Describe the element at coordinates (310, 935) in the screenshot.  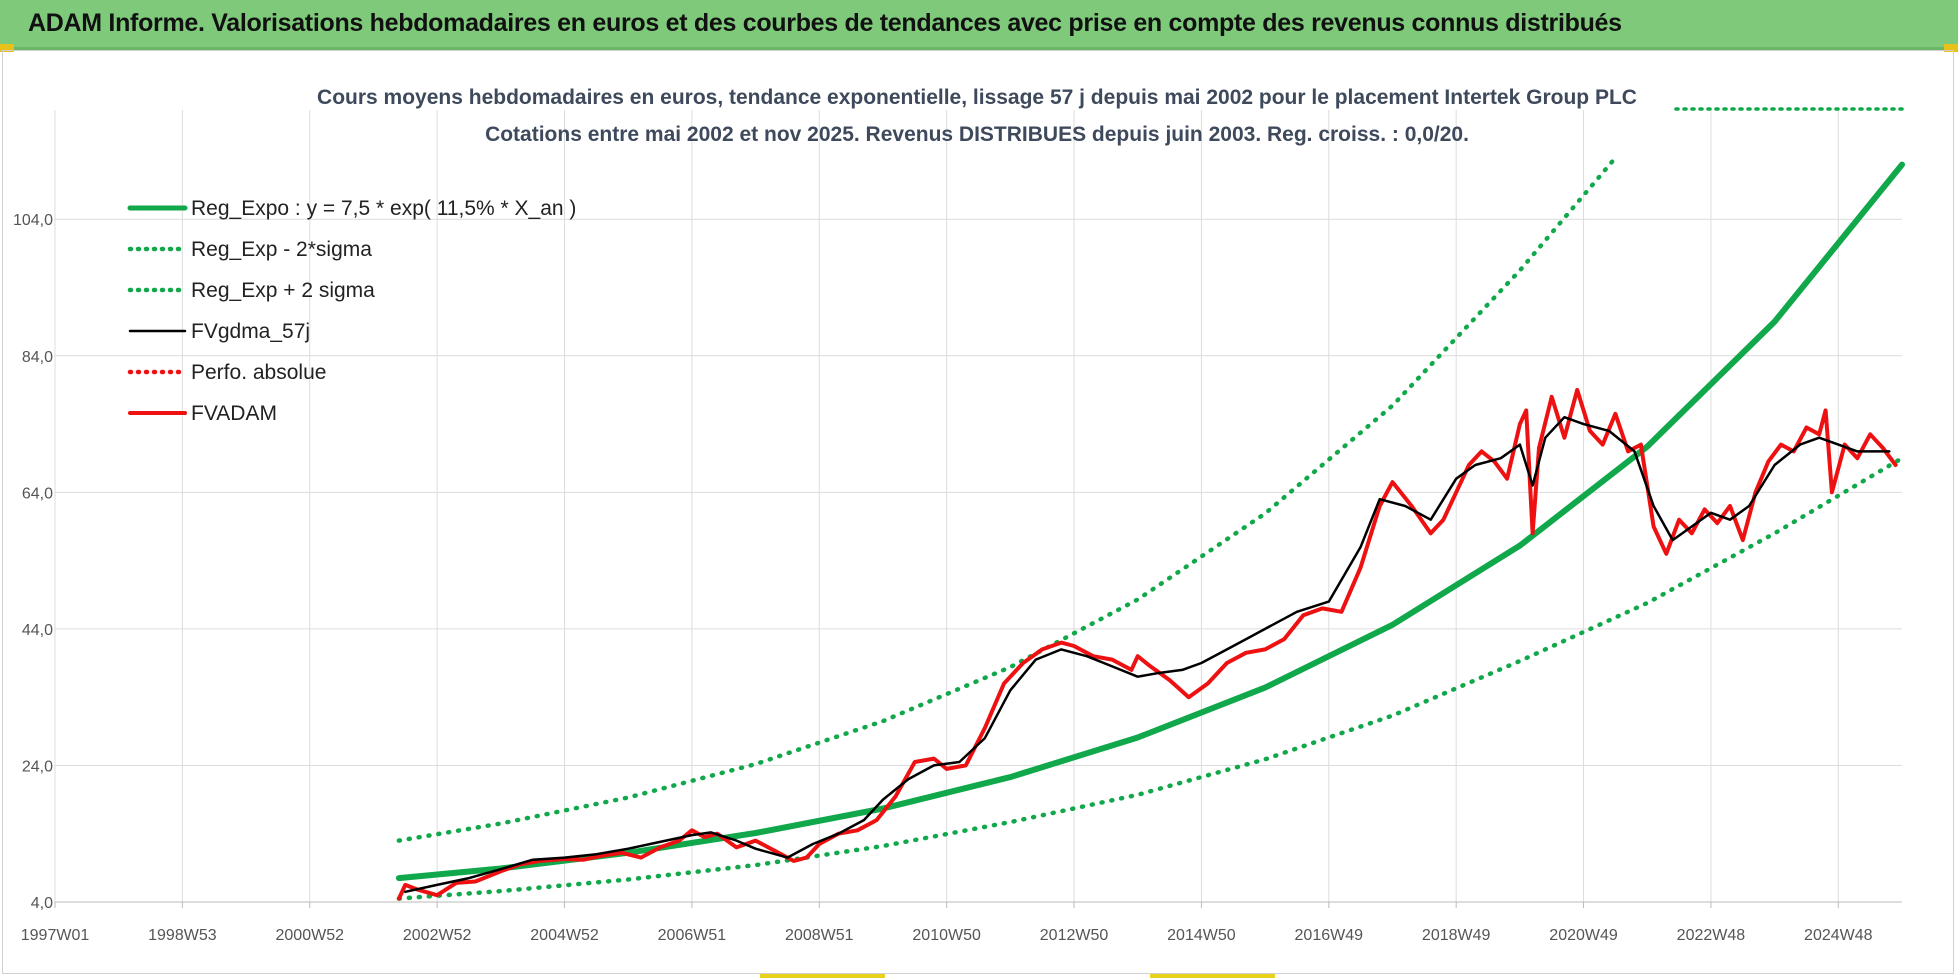
I see `x-tick-label: 2000W52` at that location.